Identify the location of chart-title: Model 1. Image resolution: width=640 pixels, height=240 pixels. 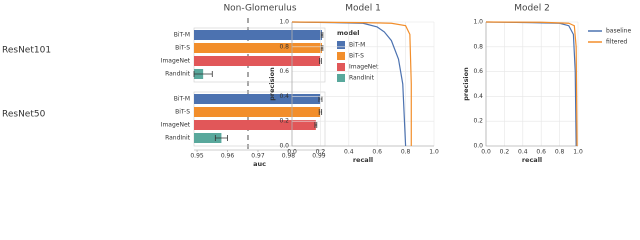
(363, 9).